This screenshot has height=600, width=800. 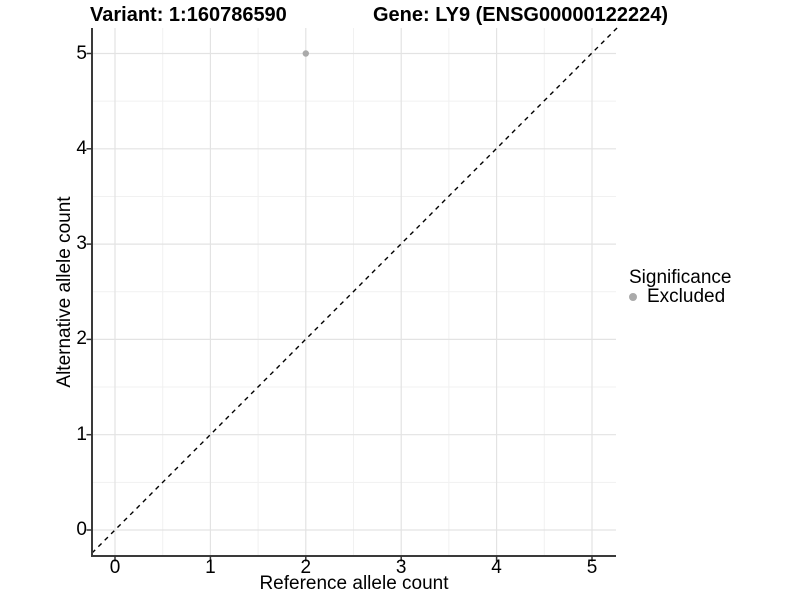 What do you see at coordinates (64, 292) in the screenshot?
I see `y-axis-title: Alternative allele count` at bounding box center [64, 292].